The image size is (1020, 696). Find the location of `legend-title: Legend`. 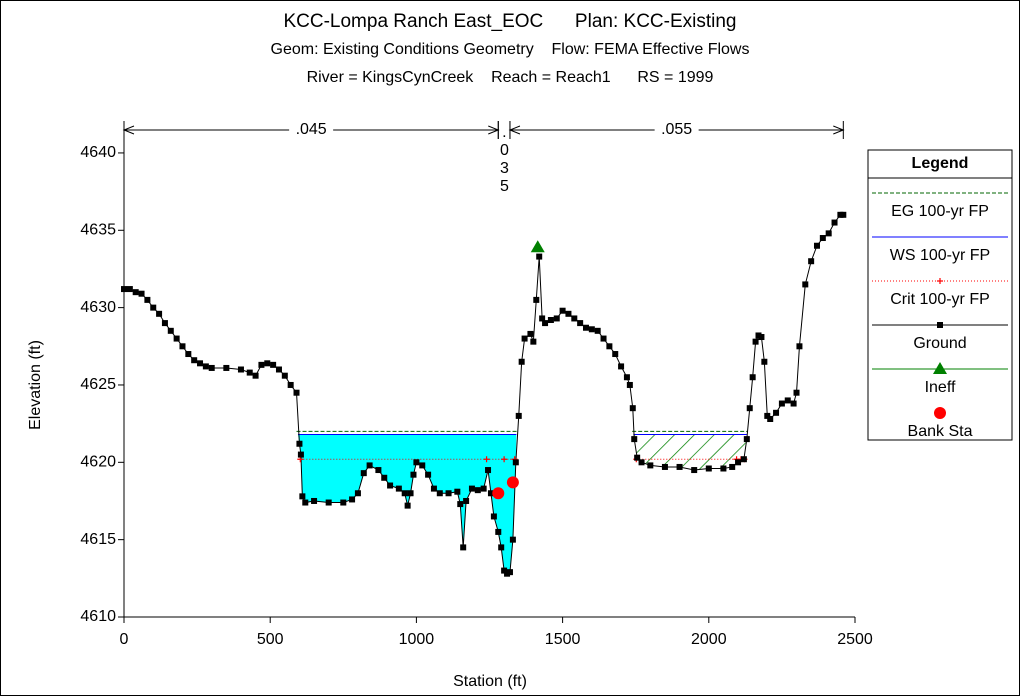

legend-title: Legend is located at coordinates (940, 163).